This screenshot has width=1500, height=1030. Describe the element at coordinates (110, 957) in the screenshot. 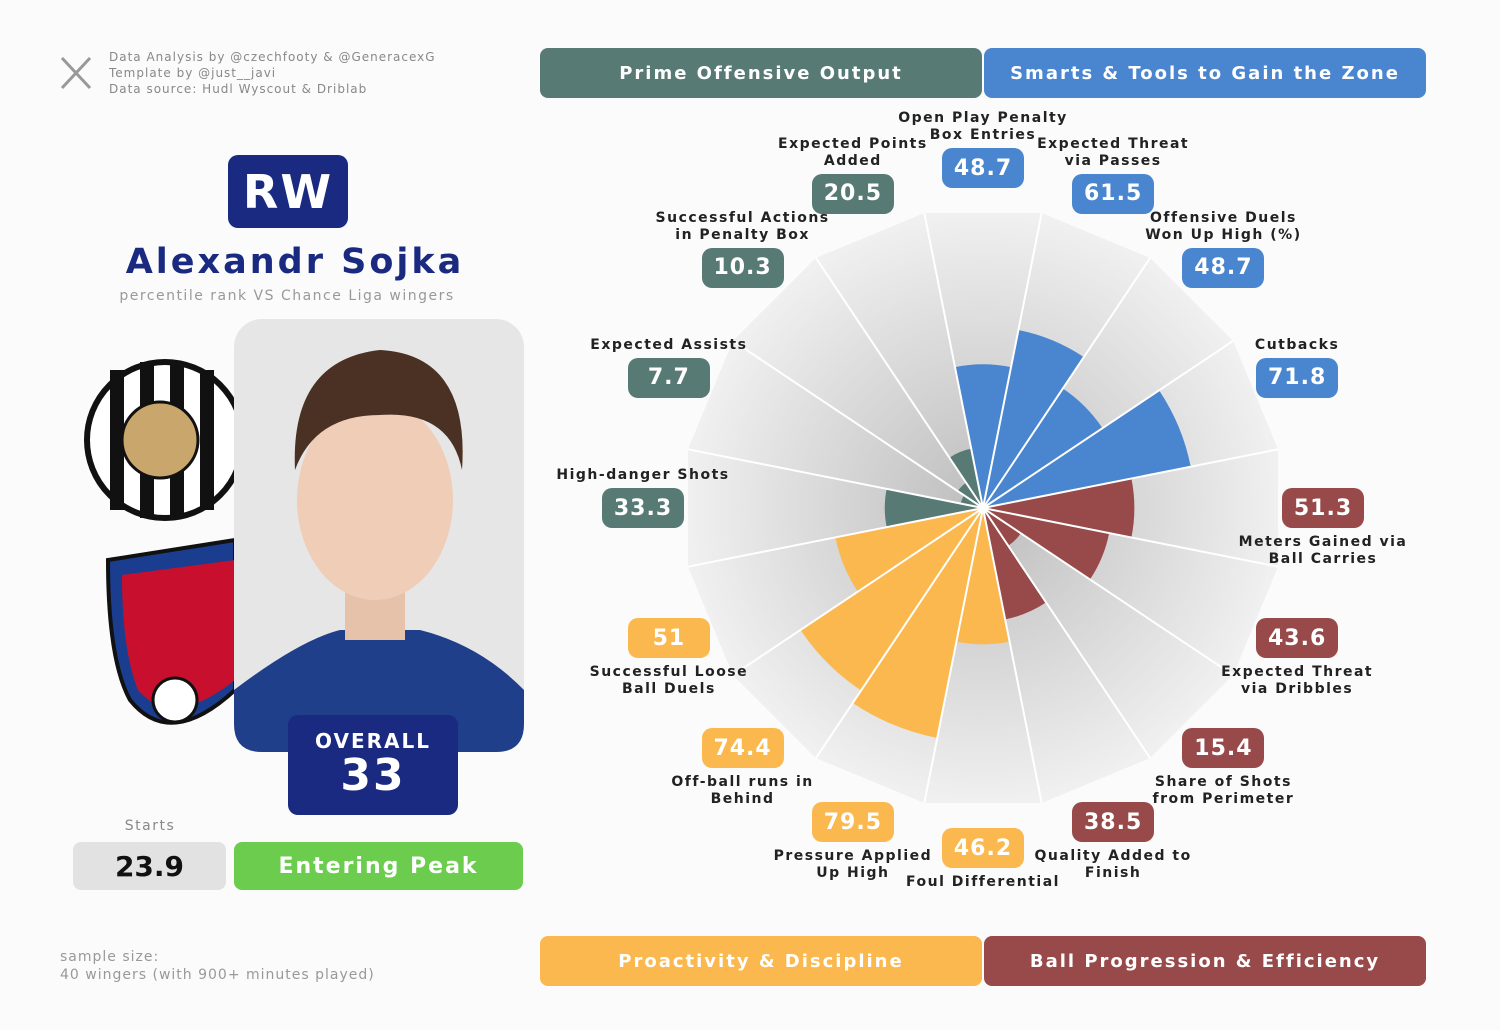

I see `sample-note: sample size:` at that location.